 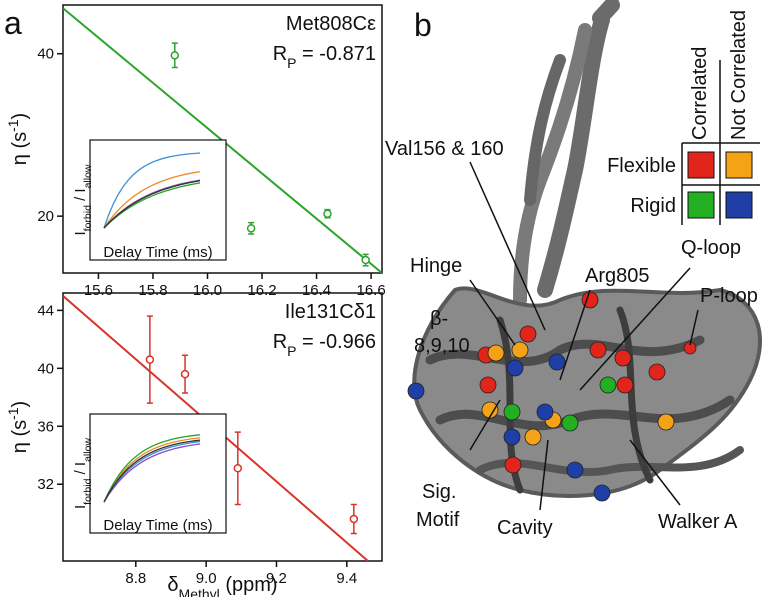 What do you see at coordinates (711, 248) in the screenshot?
I see `structure-label: Q-loop` at bounding box center [711, 248].